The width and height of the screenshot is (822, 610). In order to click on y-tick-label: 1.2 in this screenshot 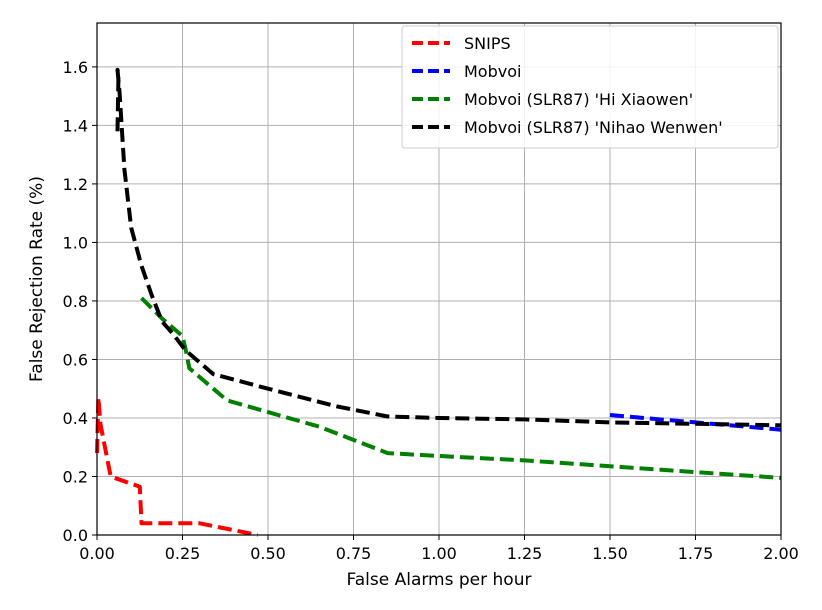, I will do `click(75, 184)`.